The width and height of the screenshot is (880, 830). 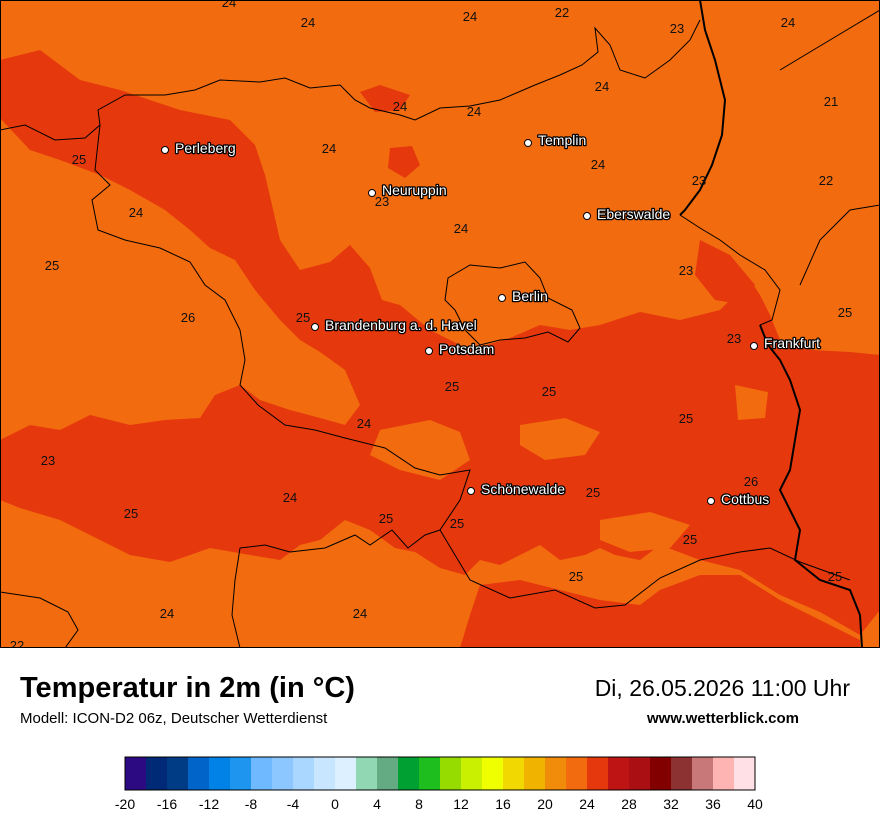 I want to click on city-schoenewalde: Schönewalde, so click(x=517, y=489).